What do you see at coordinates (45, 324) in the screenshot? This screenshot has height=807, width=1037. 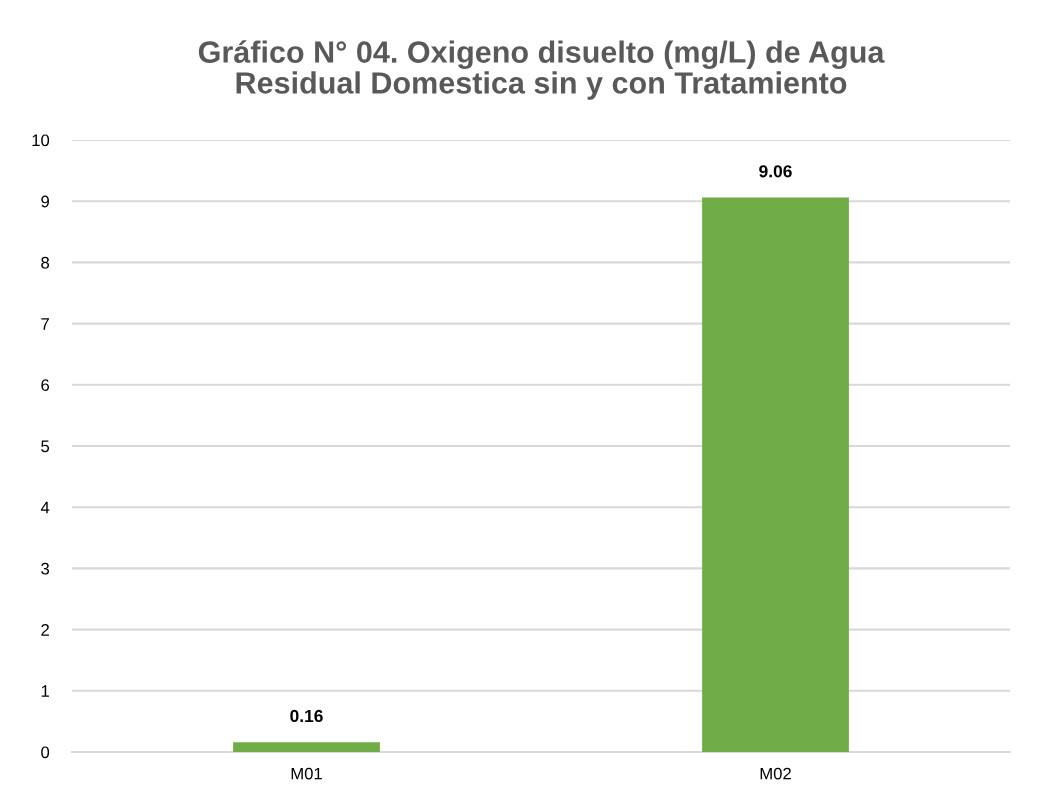 I see `y-tick-label: 7` at bounding box center [45, 324].